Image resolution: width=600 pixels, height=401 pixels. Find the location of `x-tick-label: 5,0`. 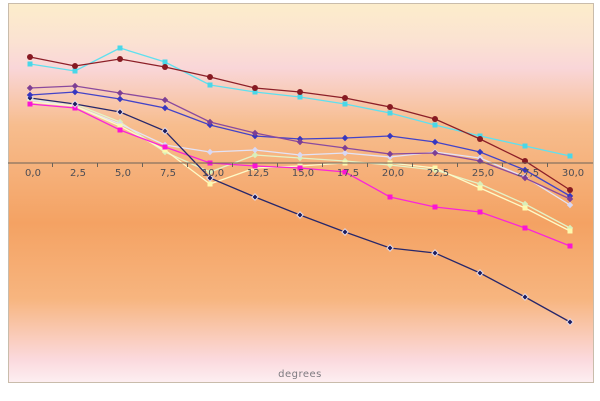

x-tick-label: 5,0 is located at coordinates (123, 173).